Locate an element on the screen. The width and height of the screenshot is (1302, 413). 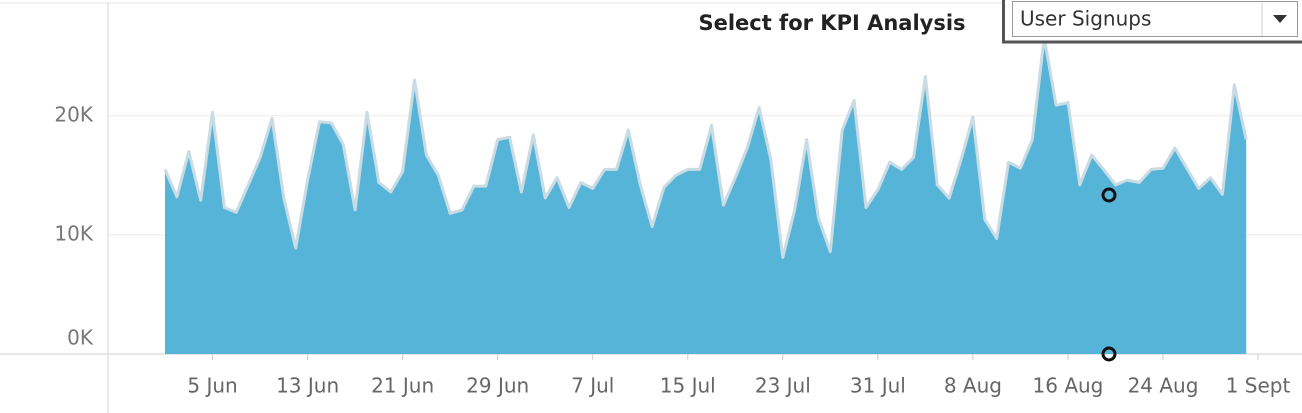
y-tick-label: 10K is located at coordinates (73, 233).